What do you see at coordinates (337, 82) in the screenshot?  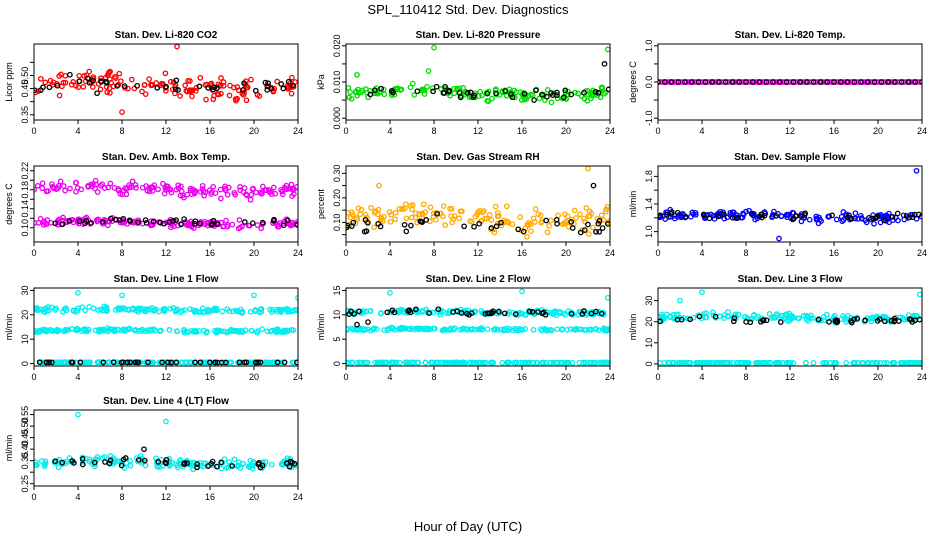 I see `y-tick-label: 0.010` at bounding box center [337, 82].